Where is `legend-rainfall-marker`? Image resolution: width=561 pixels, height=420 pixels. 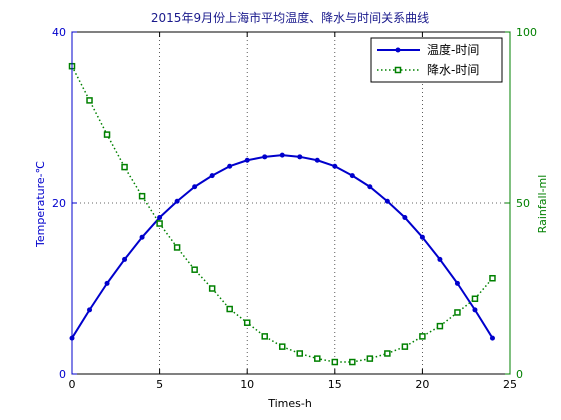 legend-rainfall-marker is located at coordinates (398, 70).